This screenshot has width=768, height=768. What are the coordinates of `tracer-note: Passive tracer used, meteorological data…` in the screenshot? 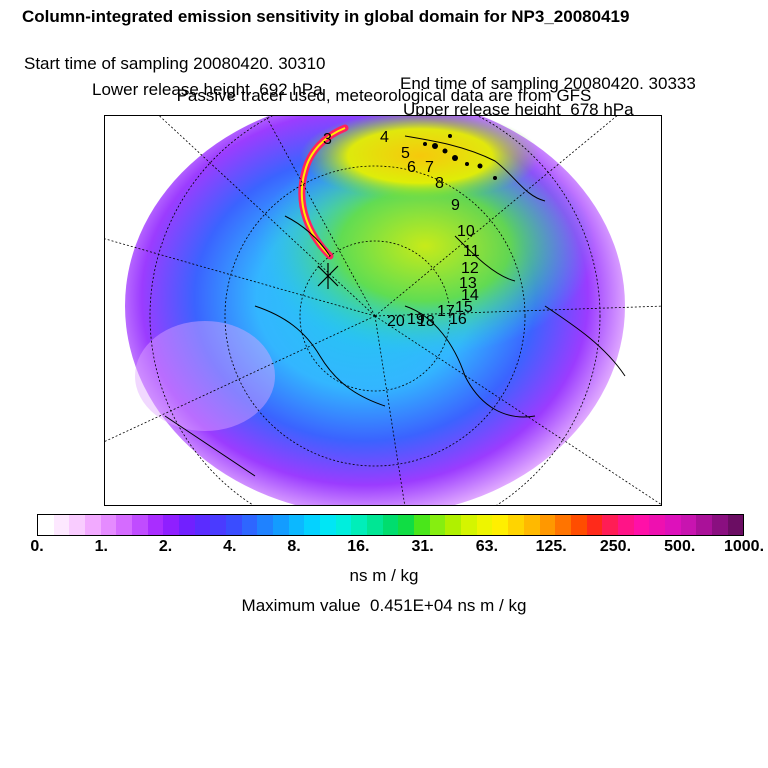 It's located at (384, 95).